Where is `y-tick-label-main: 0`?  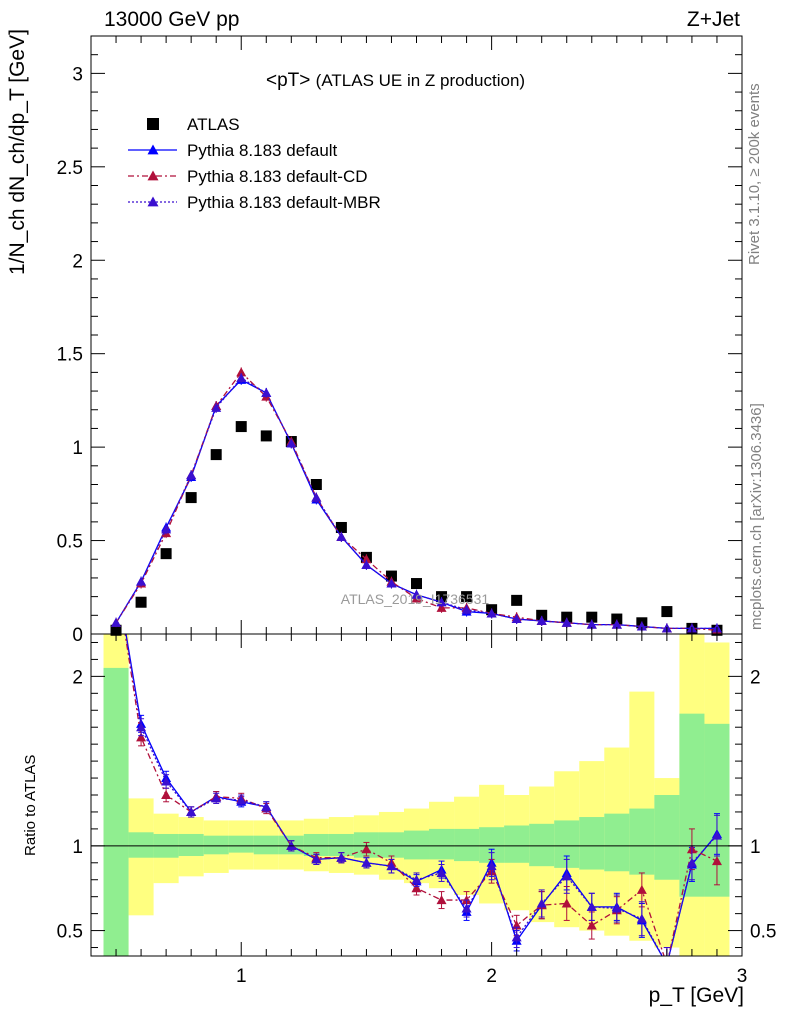 y-tick-label-main: 0 is located at coordinates (77, 635).